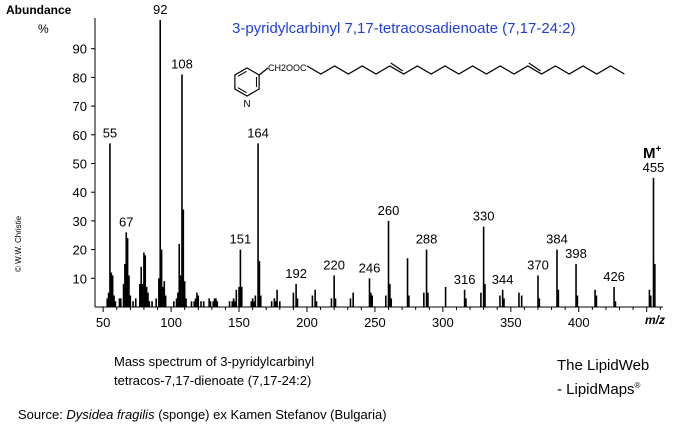 Image resolution: width=675 pixels, height=430 pixels. Describe the element at coordinates (80, 135) in the screenshot. I see `y-tick-label: 60` at that location.